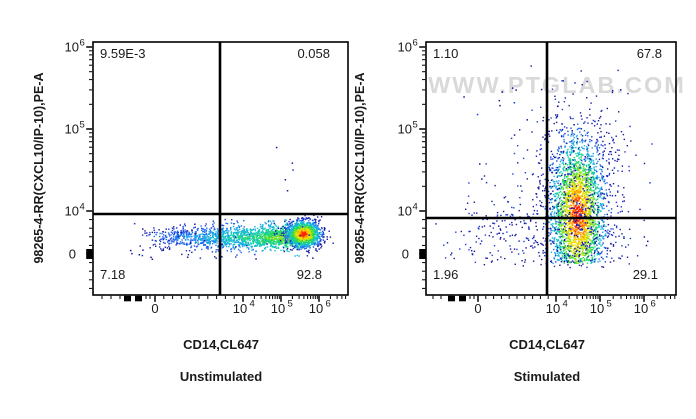 The height and width of the screenshot is (419, 696). What do you see at coordinates (39, 168) in the screenshot?
I see `y-axis-label-unstimulated: 98265-4-RR(CXCL10/IP-10),PE-A` at bounding box center [39, 168].